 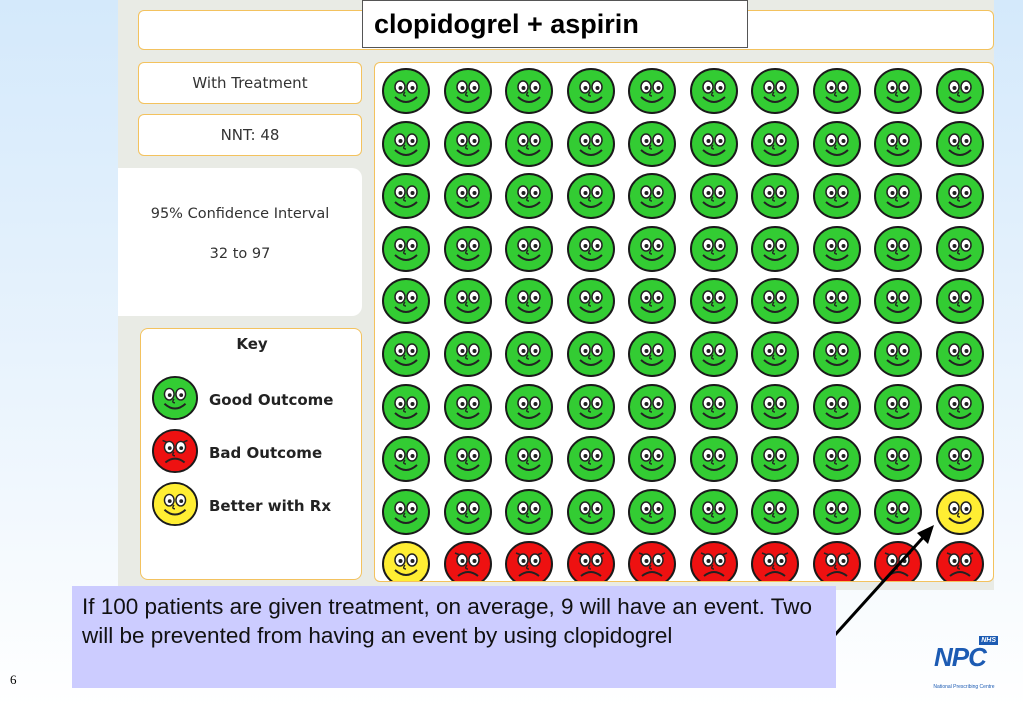 What do you see at coordinates (240, 242) in the screenshot?
I see `confidence-interval-panel: 95% Confidence Interval 32 to 97` at bounding box center [240, 242].